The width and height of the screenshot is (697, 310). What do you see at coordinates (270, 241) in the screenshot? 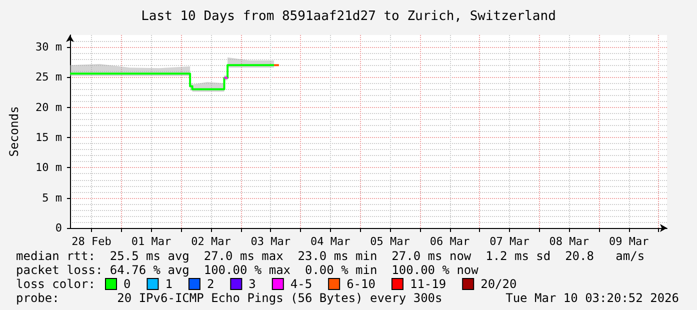
I see `x-tick-label: 03 Mar` at bounding box center [270, 241].